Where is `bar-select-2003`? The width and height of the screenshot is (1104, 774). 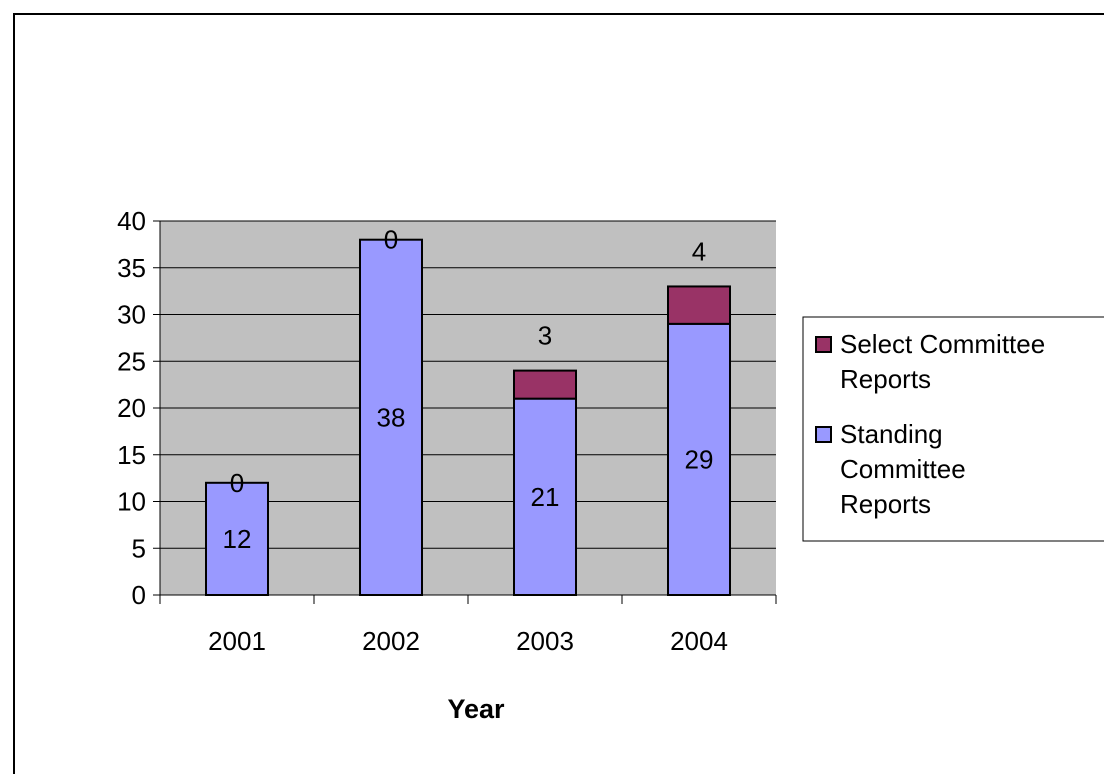 bar-select-2003 is located at coordinates (545, 384).